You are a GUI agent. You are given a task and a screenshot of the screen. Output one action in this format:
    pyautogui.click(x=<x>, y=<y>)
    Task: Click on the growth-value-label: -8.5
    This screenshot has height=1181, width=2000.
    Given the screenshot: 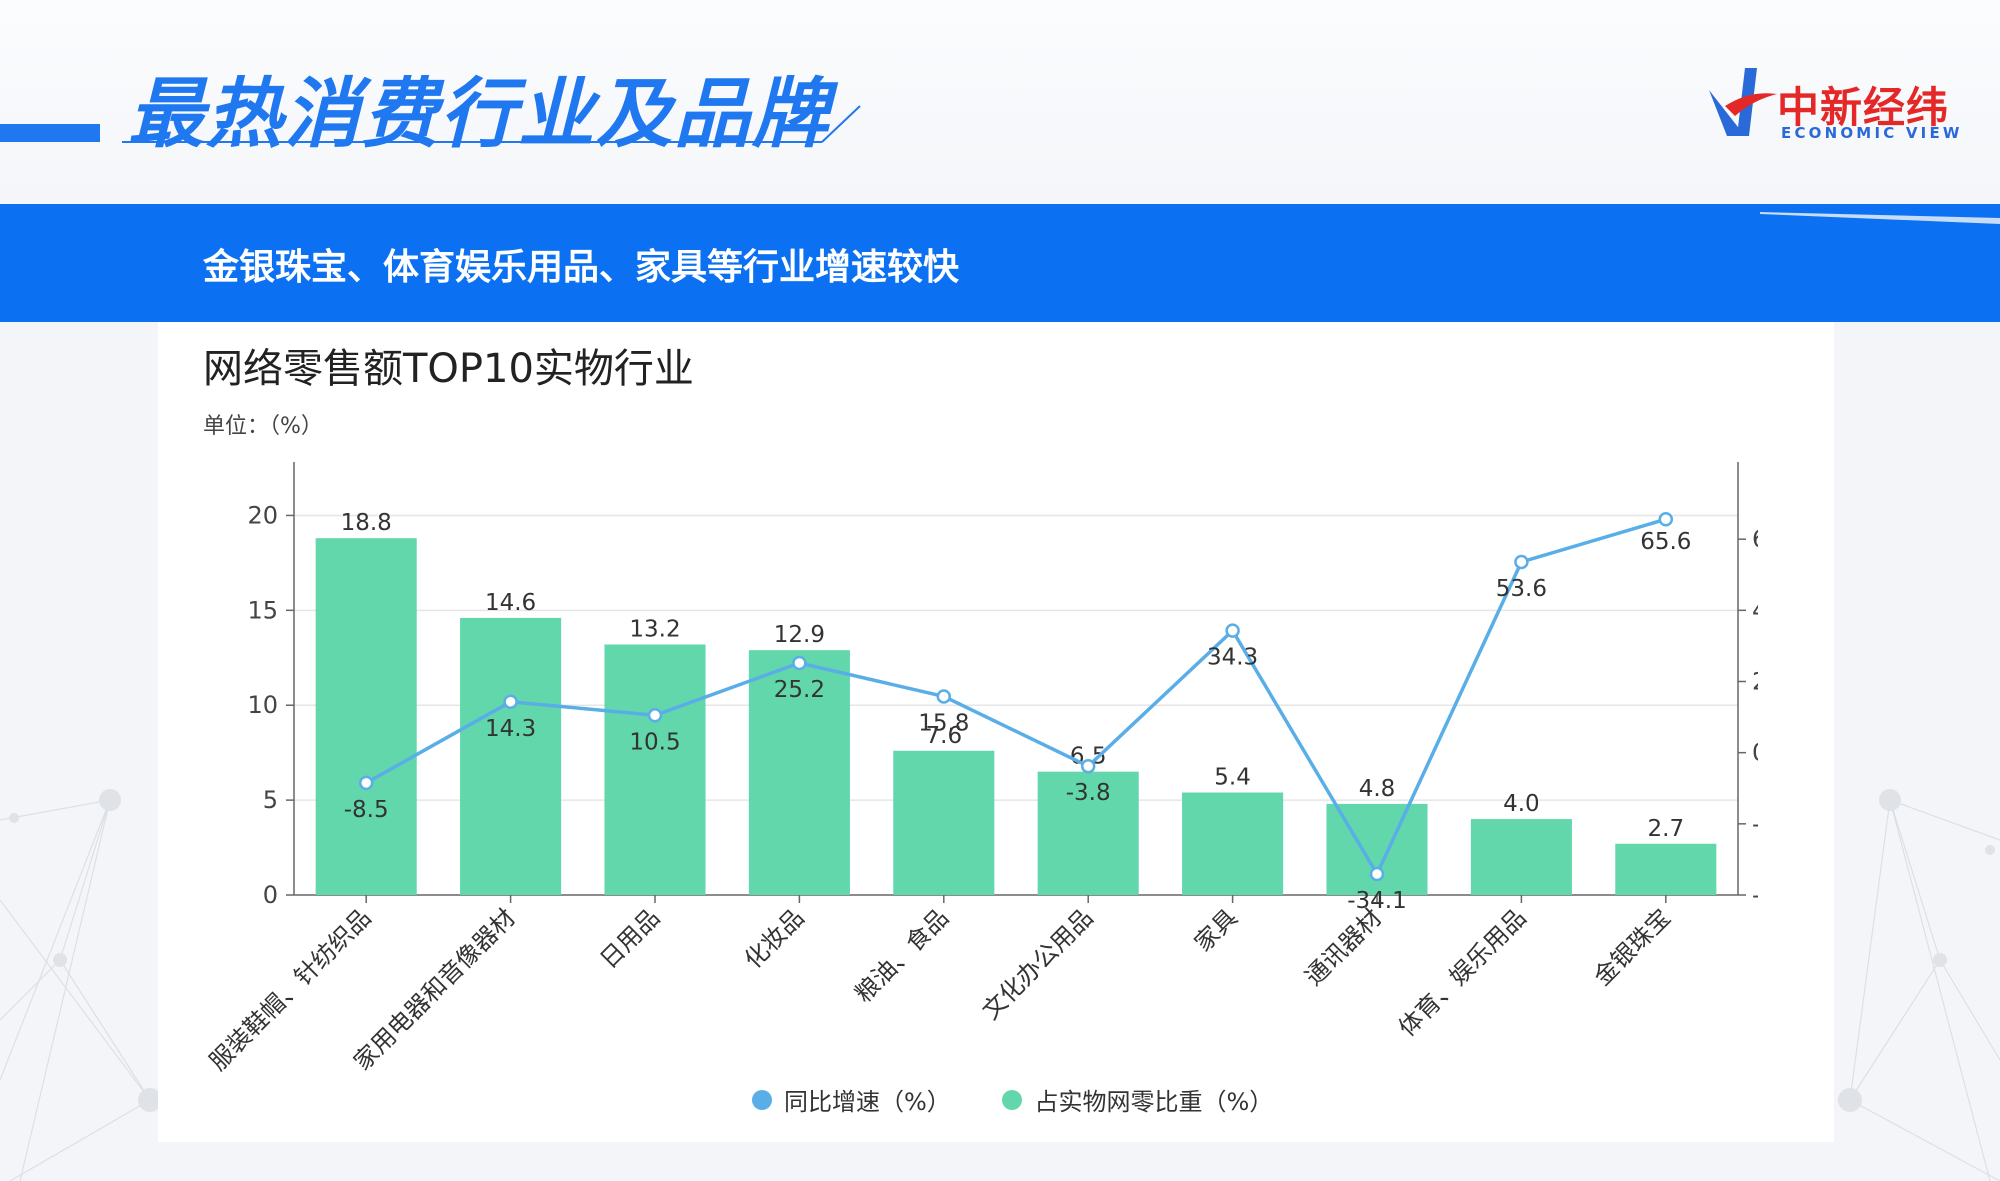 What is the action you would take?
    pyautogui.click(x=366, y=810)
    